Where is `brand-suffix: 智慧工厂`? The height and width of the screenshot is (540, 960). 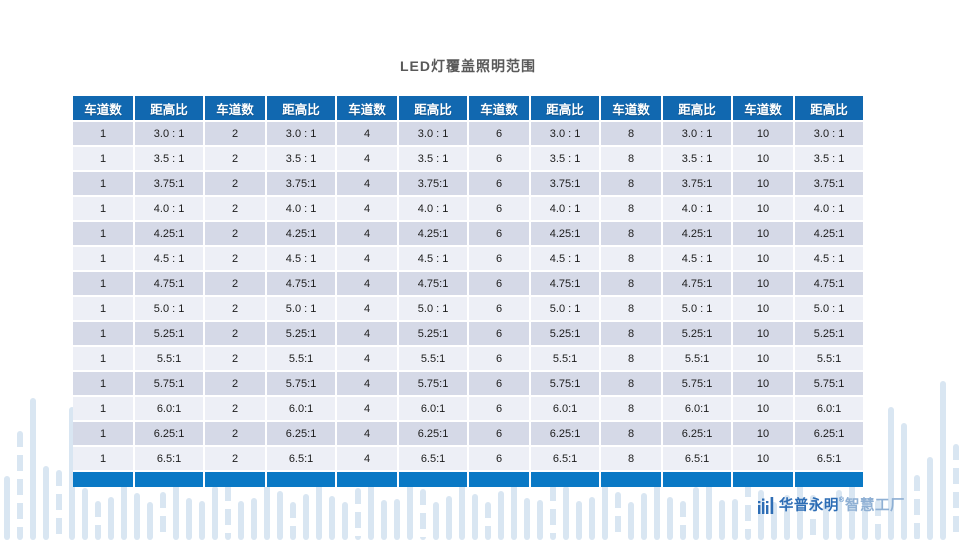
brand-suffix: 智慧工厂 is located at coordinates (875, 506).